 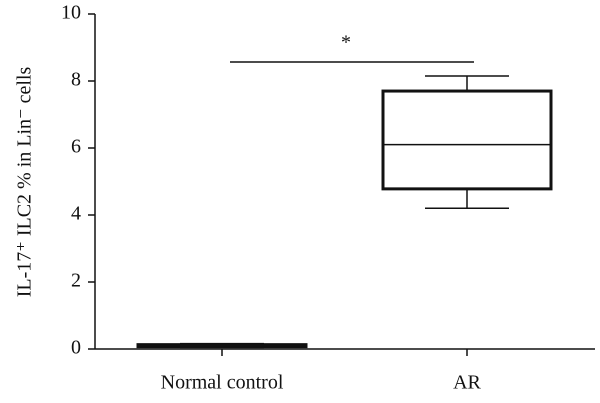 I want to click on significance-label: *, so click(x=346, y=43).